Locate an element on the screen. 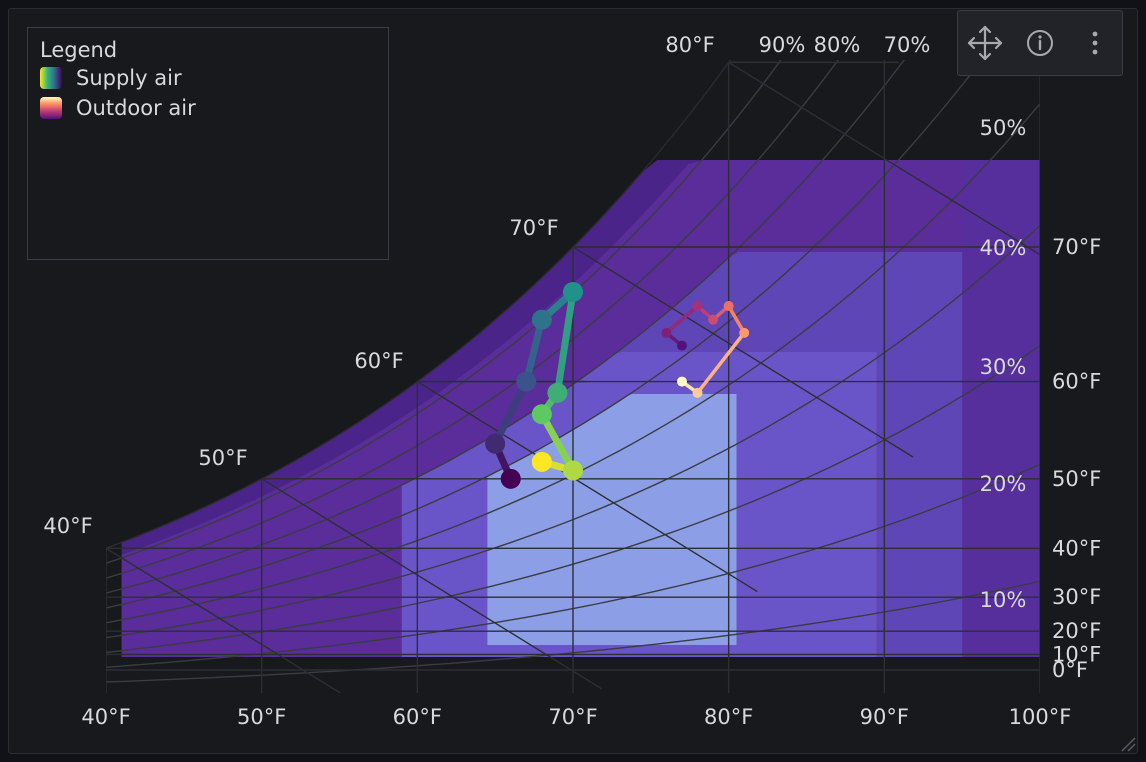 This screenshot has width=1146, height=762. rh-right-label: 20% is located at coordinates (1003, 484).